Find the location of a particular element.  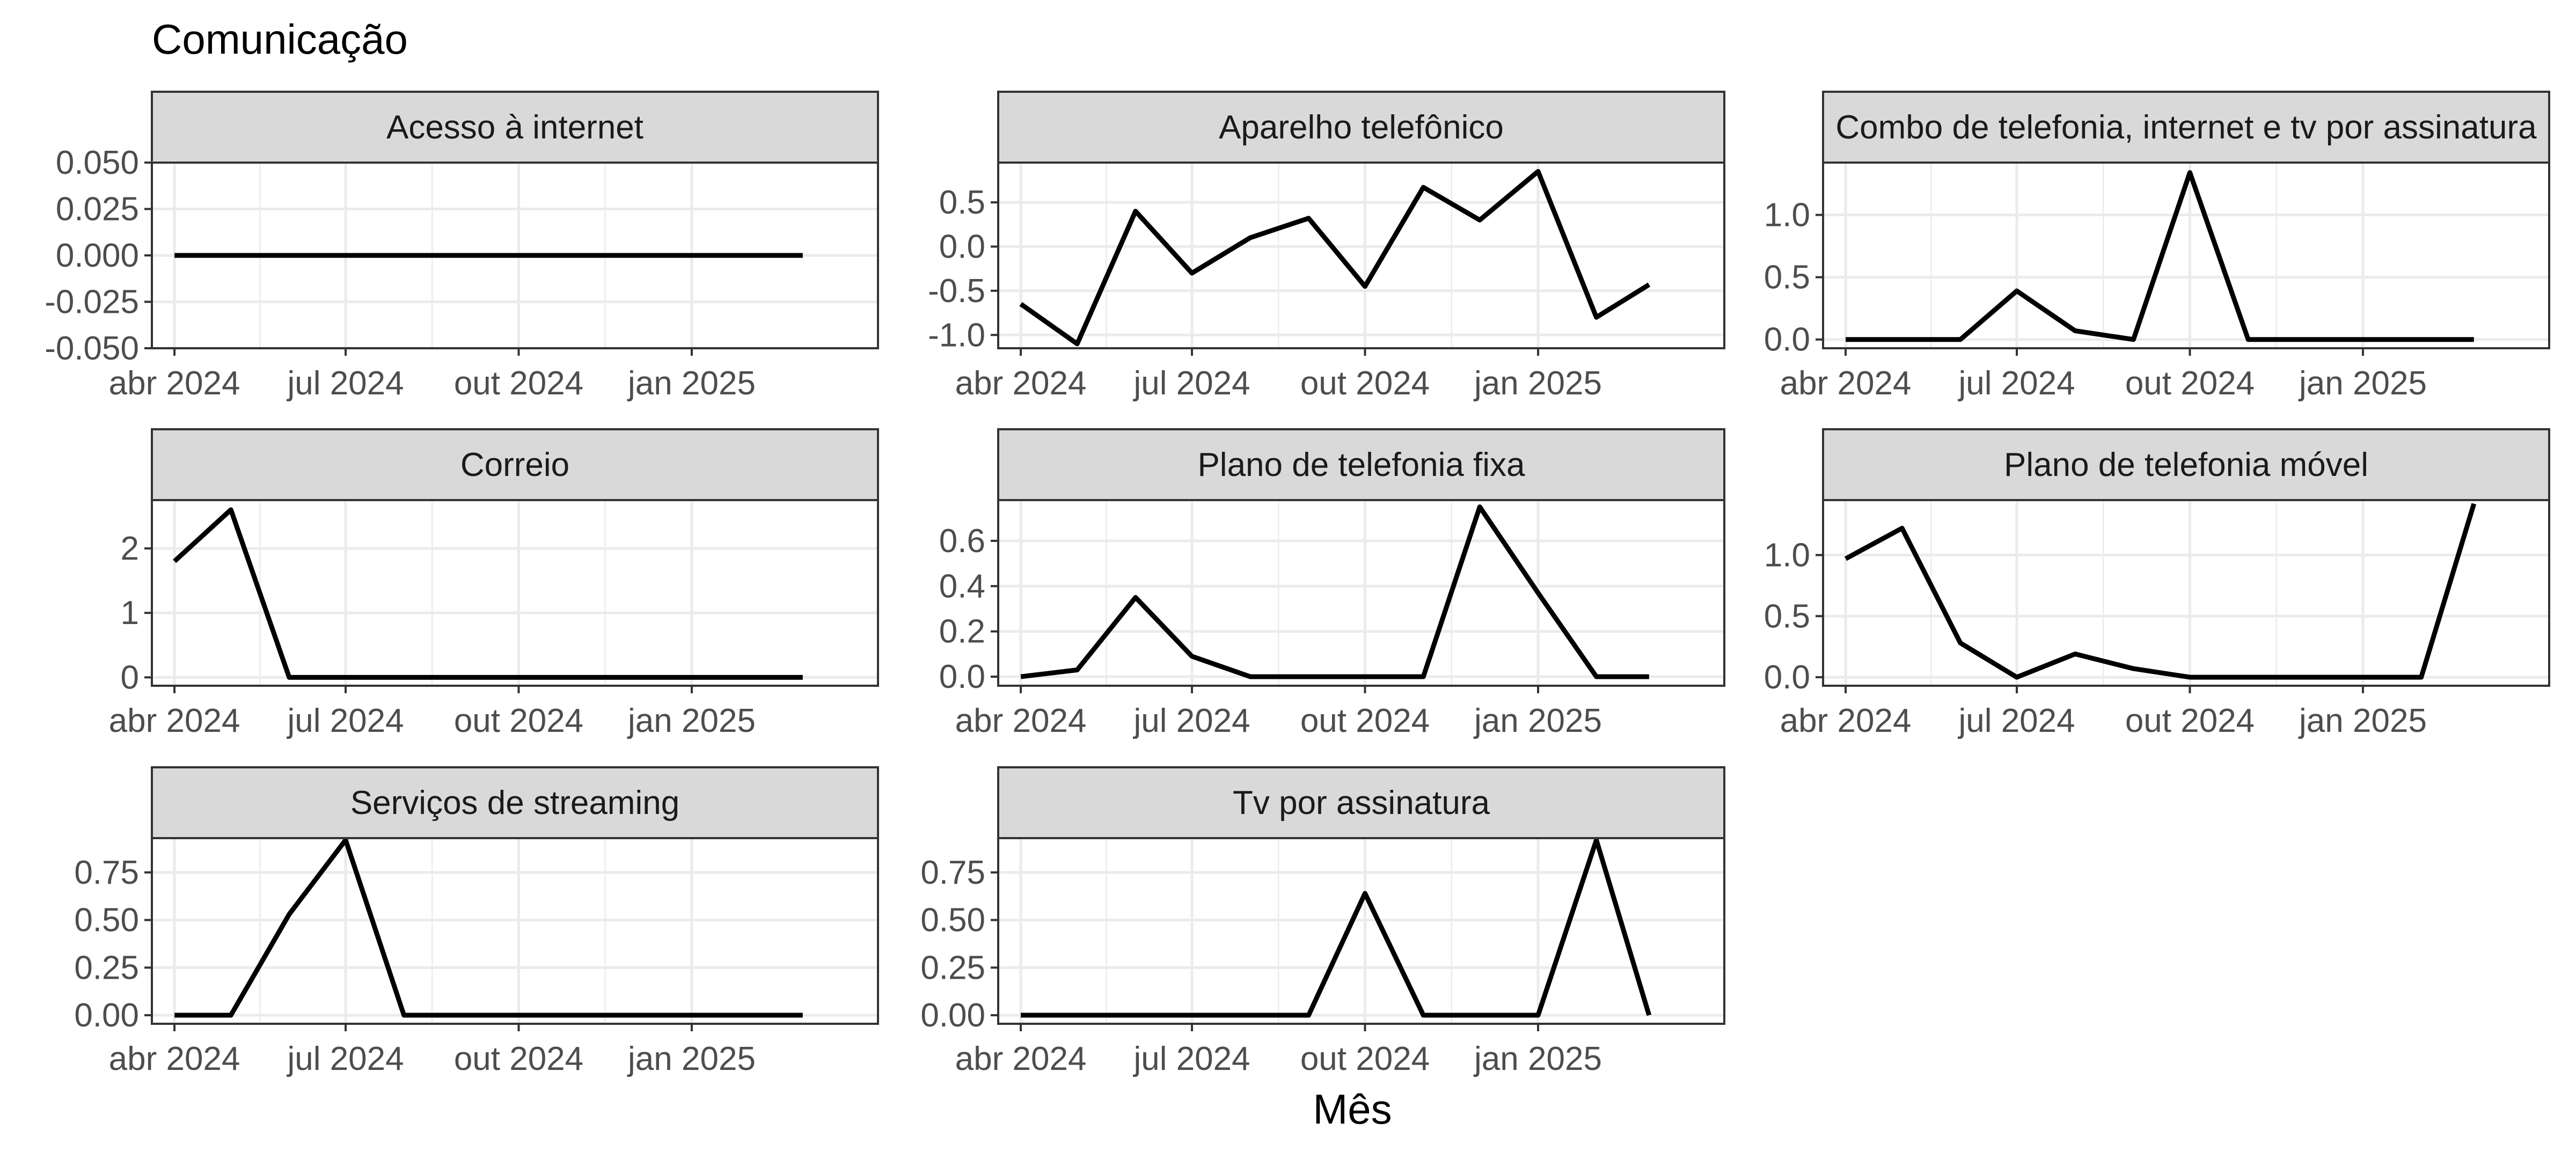

facet-strip-label: Acesso à internet is located at coordinates (514, 127).